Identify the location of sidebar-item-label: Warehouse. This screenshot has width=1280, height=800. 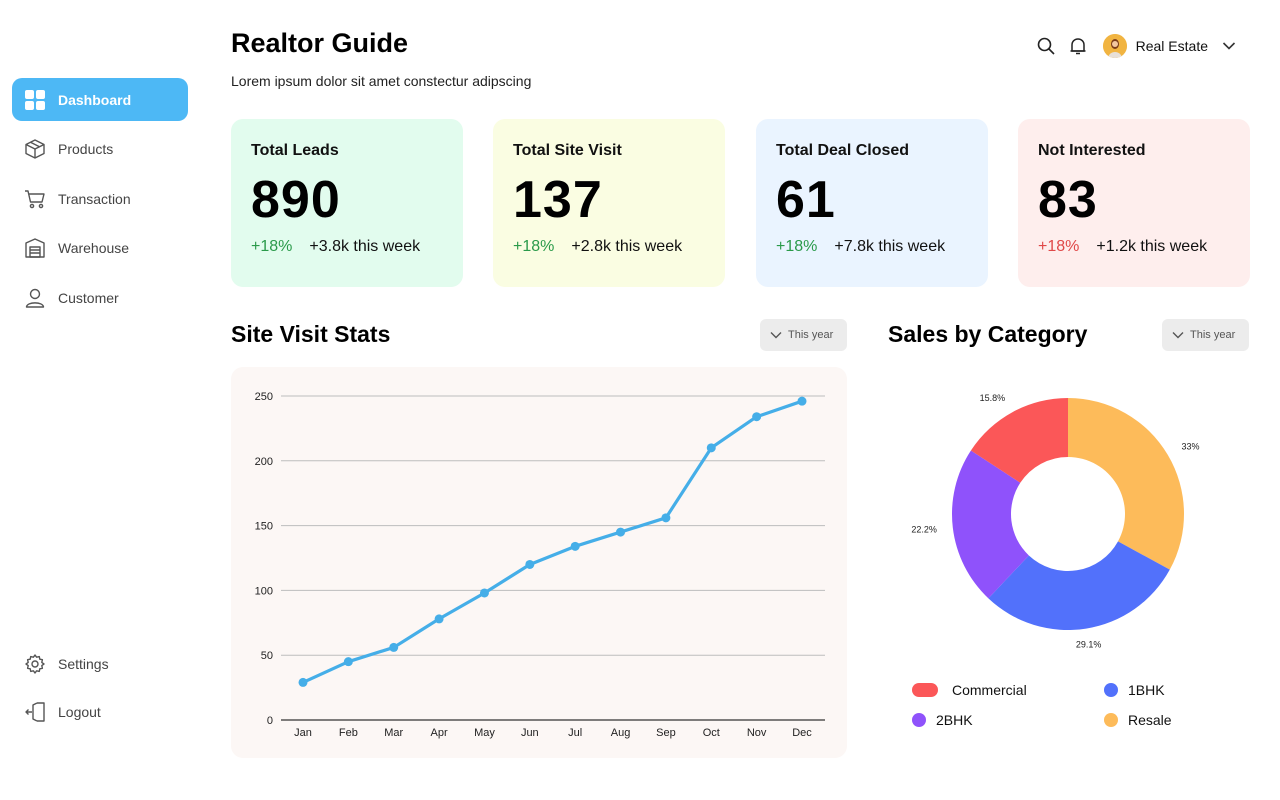
(94, 247).